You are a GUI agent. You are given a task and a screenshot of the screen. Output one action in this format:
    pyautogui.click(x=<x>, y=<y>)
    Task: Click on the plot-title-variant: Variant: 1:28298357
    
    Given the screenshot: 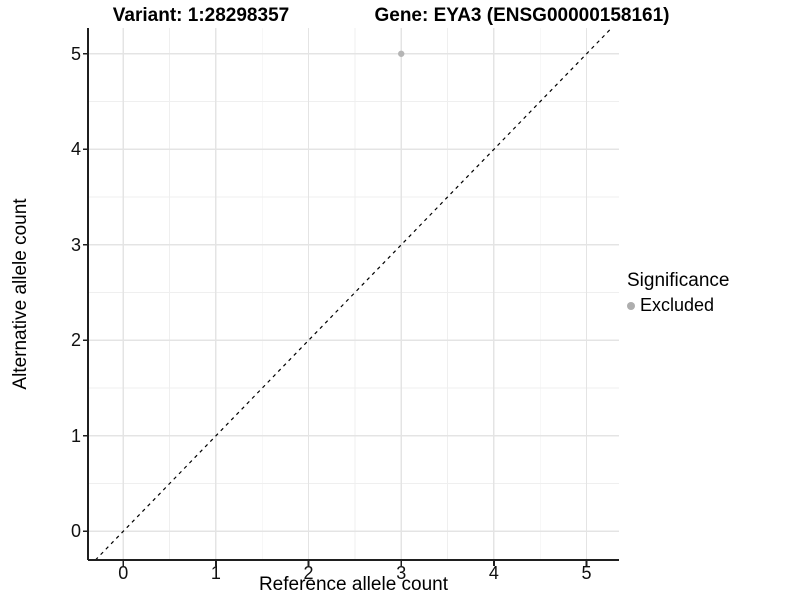 What is the action you would take?
    pyautogui.click(x=201, y=15)
    